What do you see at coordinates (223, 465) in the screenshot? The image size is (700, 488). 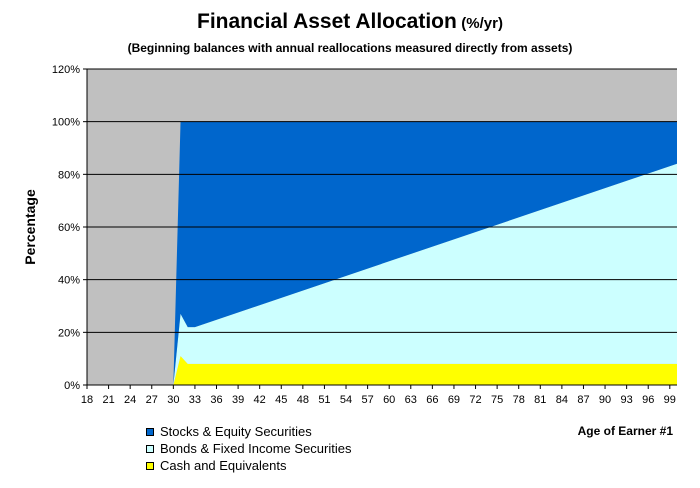 I see `legend-label-cash: Cash and Equivalents` at bounding box center [223, 465].